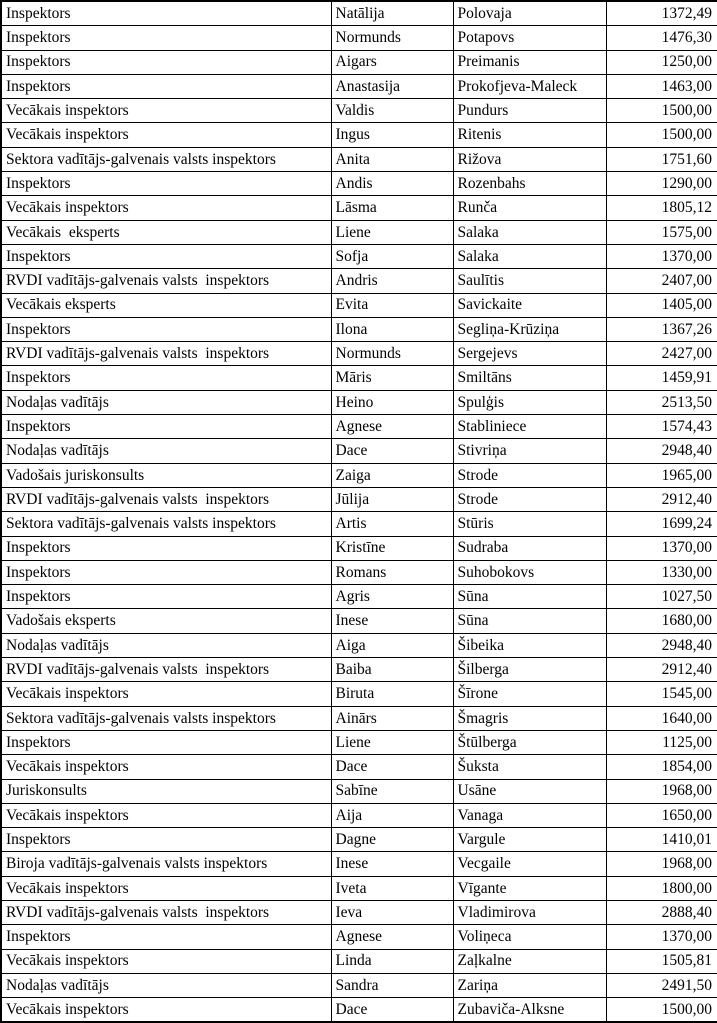  What do you see at coordinates (392, 111) in the screenshot?
I see `first-name-cell: Valdis` at bounding box center [392, 111].